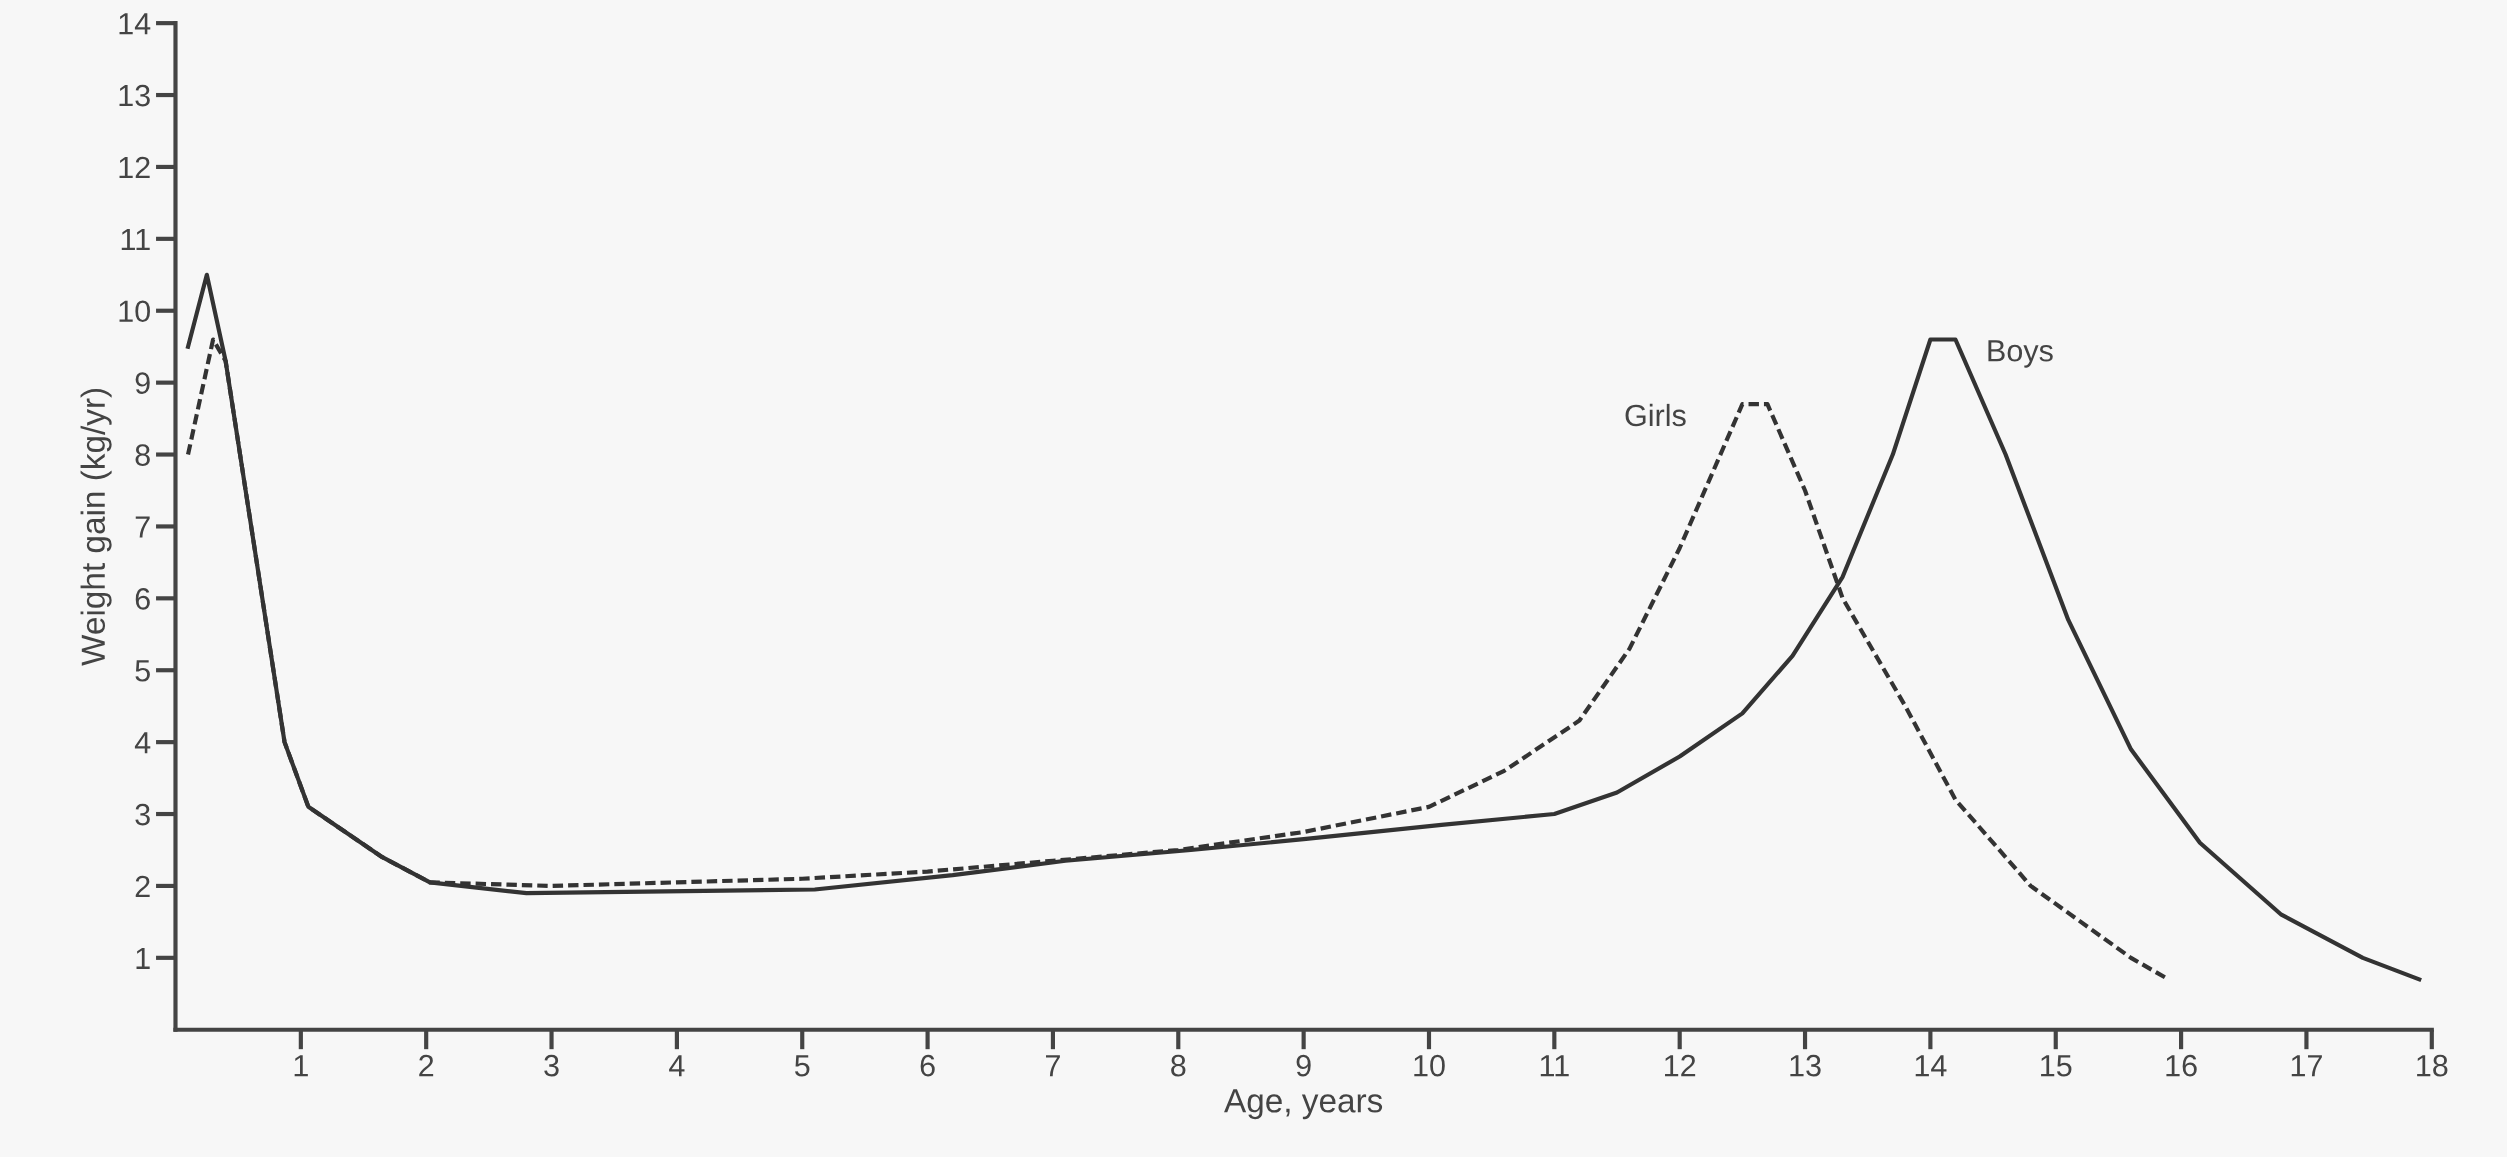 Image resolution: width=2507 pixels, height=1157 pixels. Describe the element at coordinates (677, 1066) in the screenshot. I see `x-tick-label: 4` at that location.